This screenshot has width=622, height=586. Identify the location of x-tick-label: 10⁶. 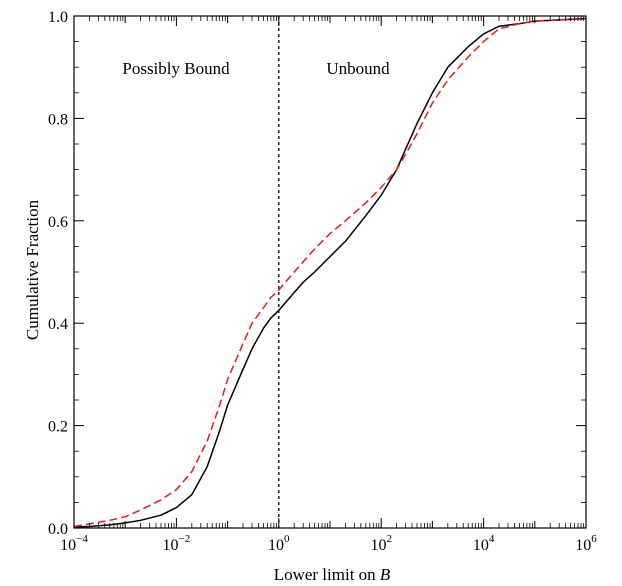
(586, 543).